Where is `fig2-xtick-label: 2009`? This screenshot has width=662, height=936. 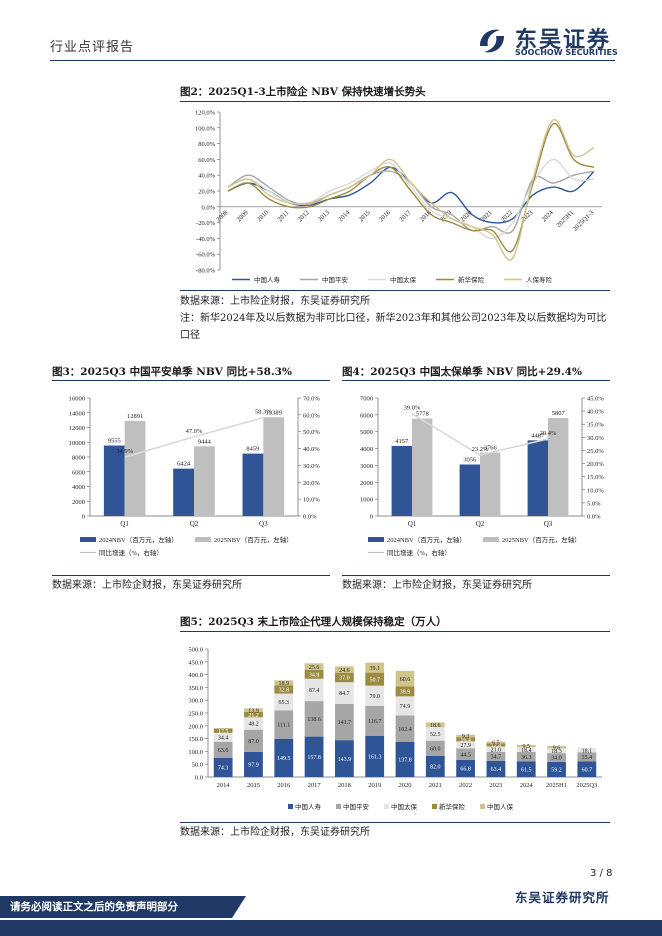 fig2-xtick-label: 2009 is located at coordinates (243, 216).